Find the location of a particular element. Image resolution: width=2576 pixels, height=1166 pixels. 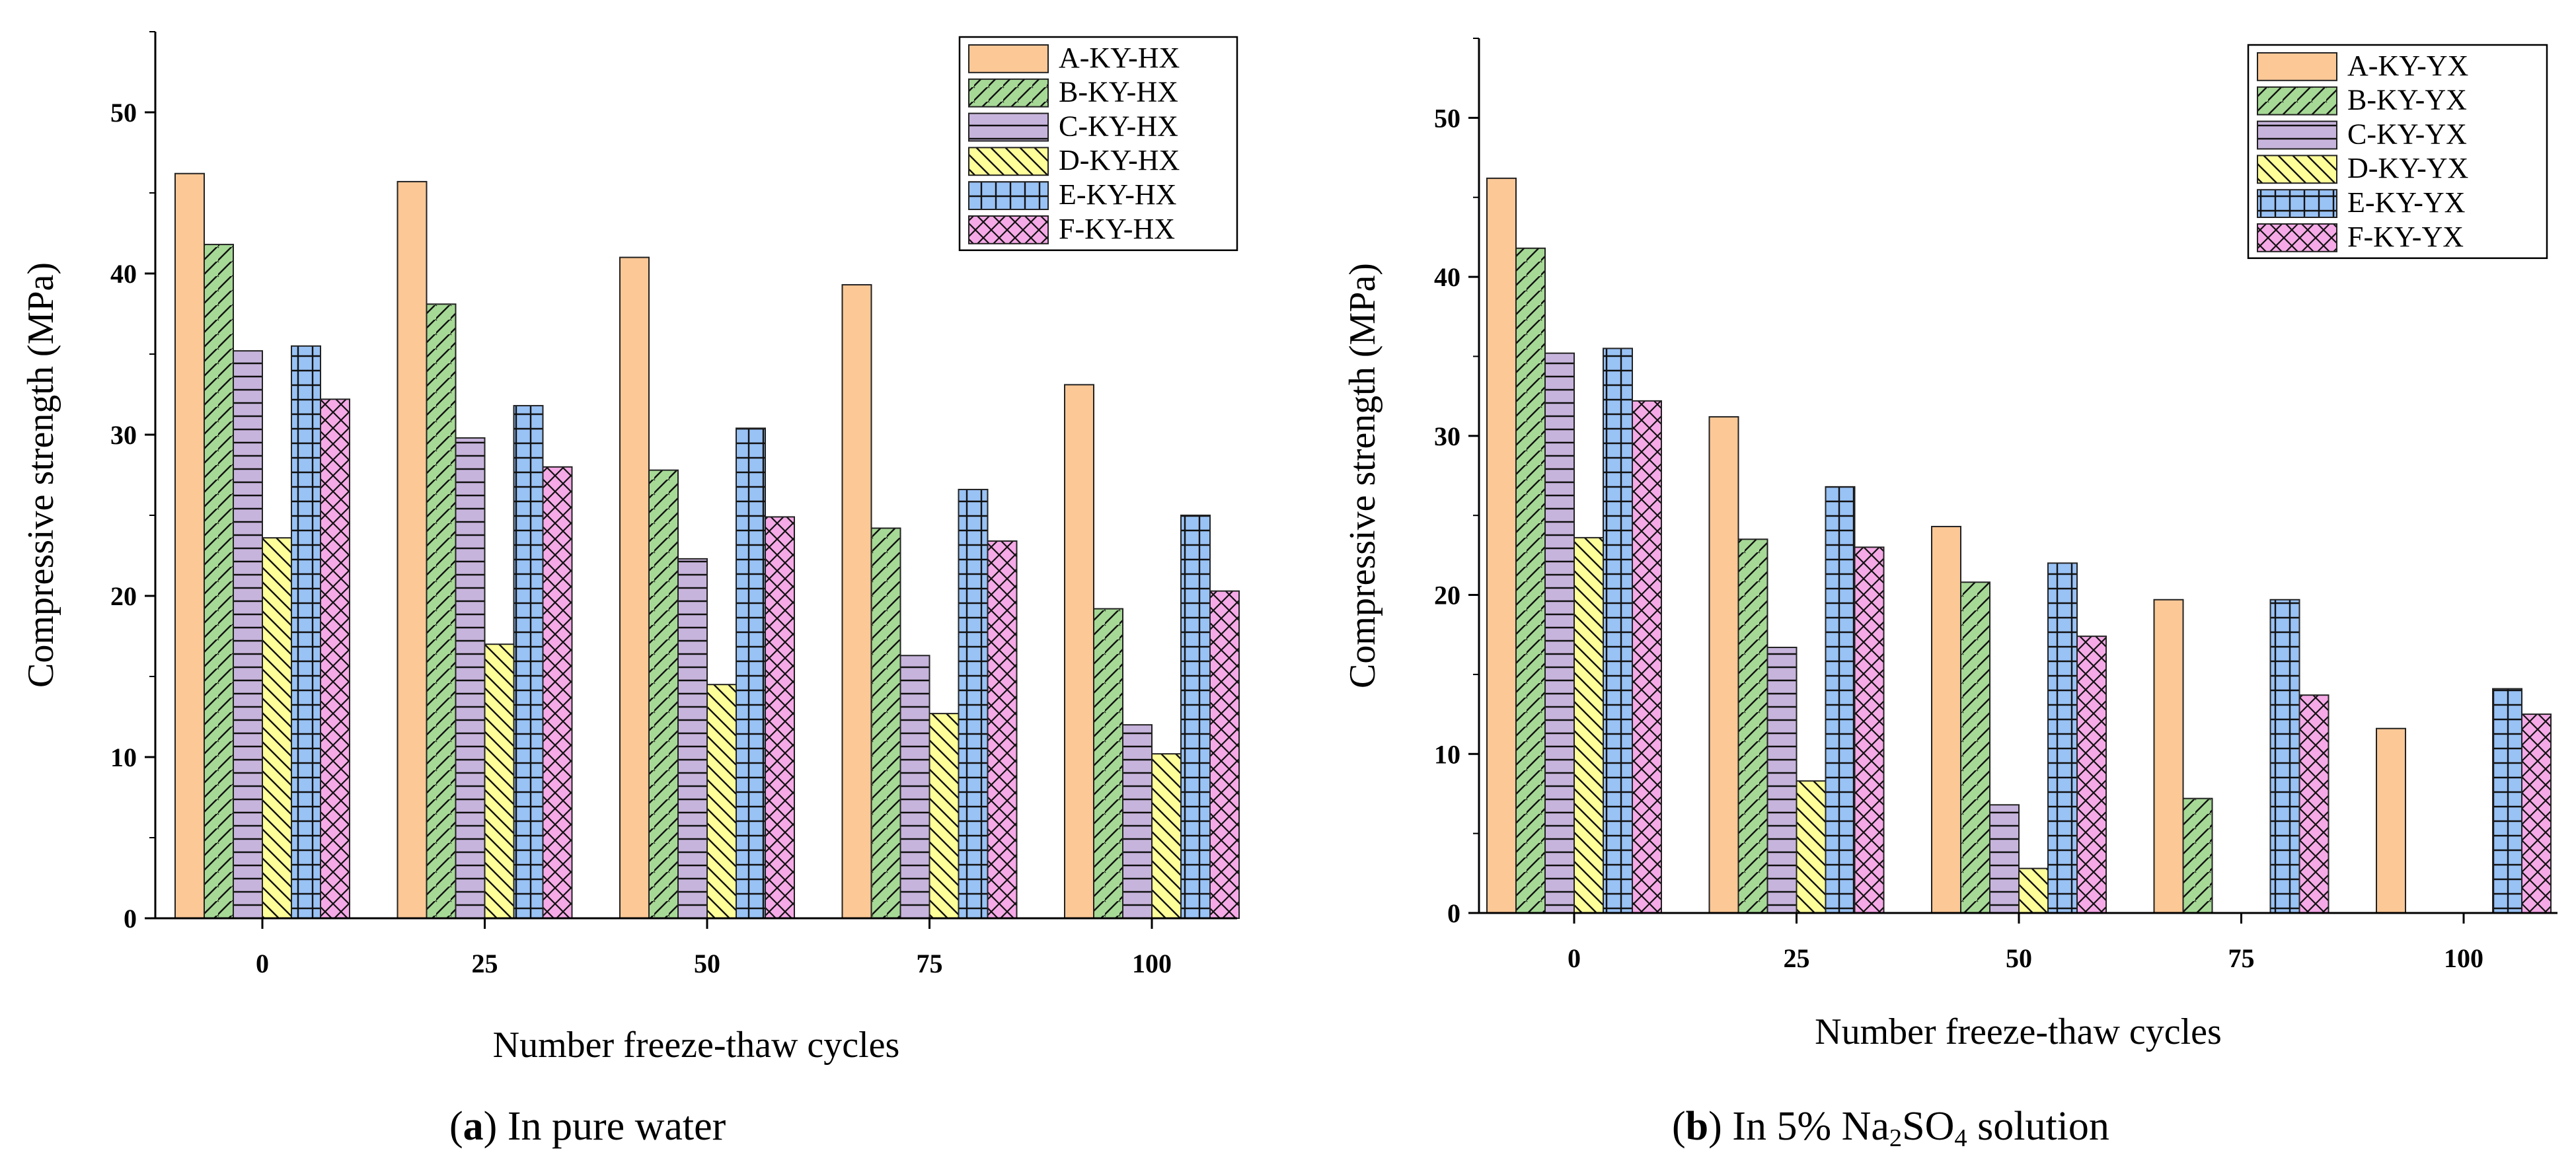

bar-a-a-ky-hx-0-bg is located at coordinates (189, 546).